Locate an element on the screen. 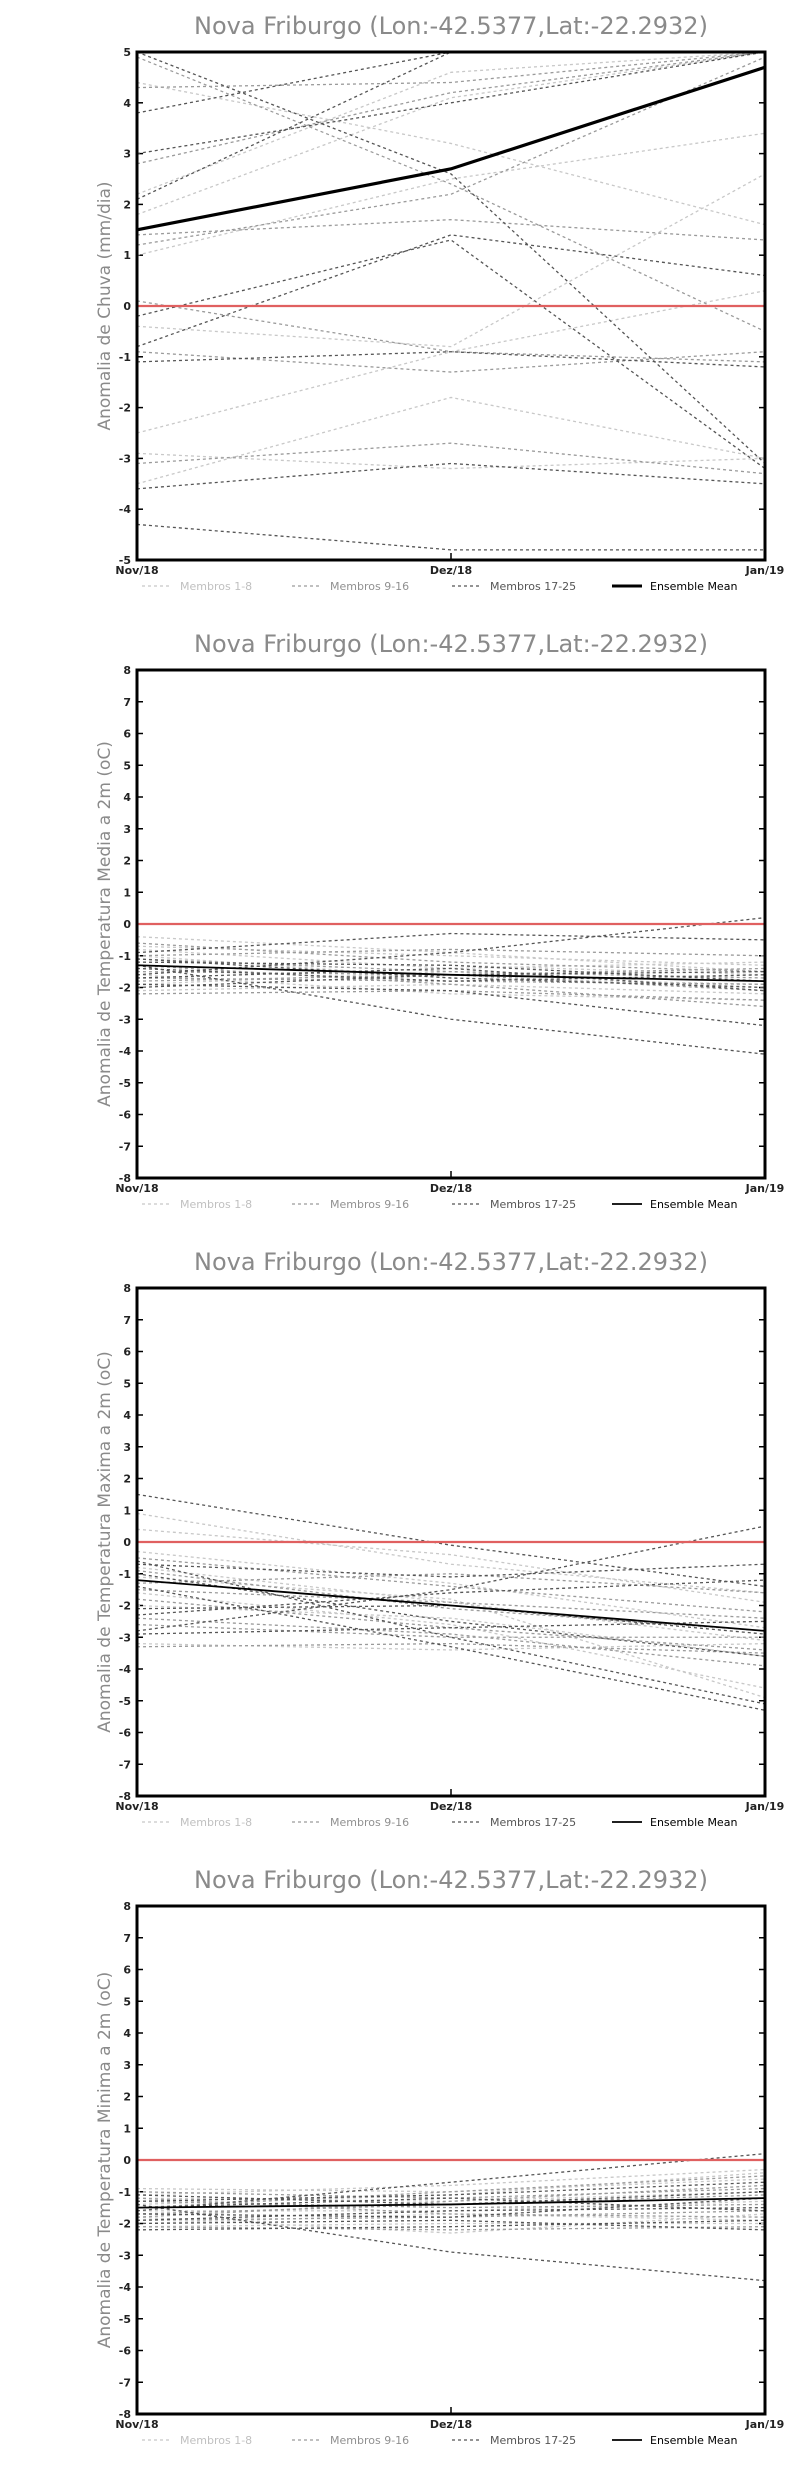 The height and width of the screenshot is (2472, 800). y-axis-label: Anomalia de Chuva (mm/dia) is located at coordinates (105, 305).